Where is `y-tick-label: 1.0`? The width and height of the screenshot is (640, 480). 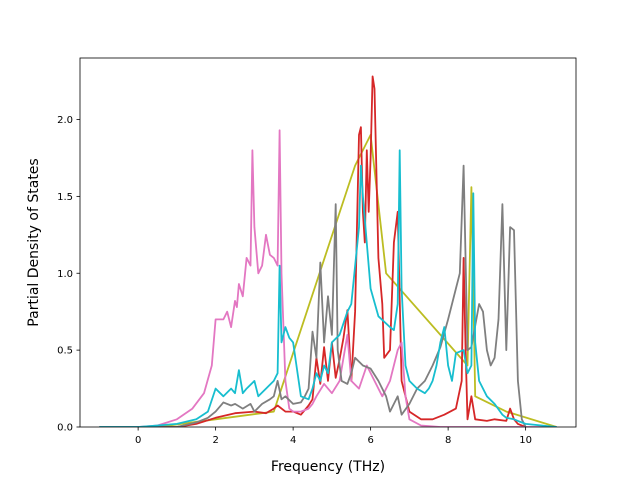 y-tick-label: 1.0 is located at coordinates (65, 274).